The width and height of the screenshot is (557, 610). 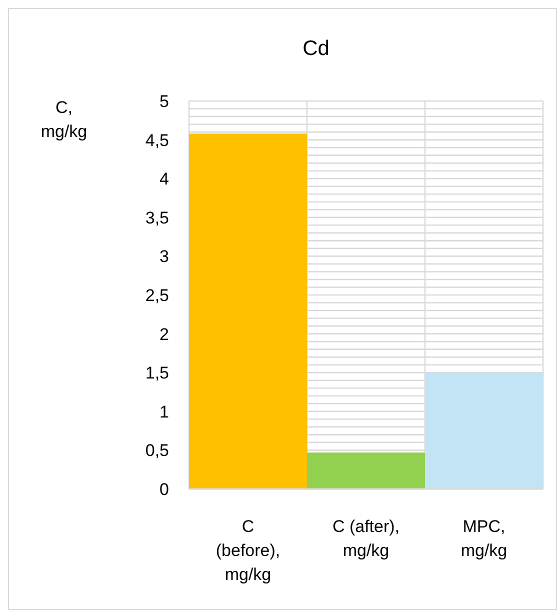 What do you see at coordinates (157, 295) in the screenshot?
I see `y-tick-label: 2,5` at bounding box center [157, 295].